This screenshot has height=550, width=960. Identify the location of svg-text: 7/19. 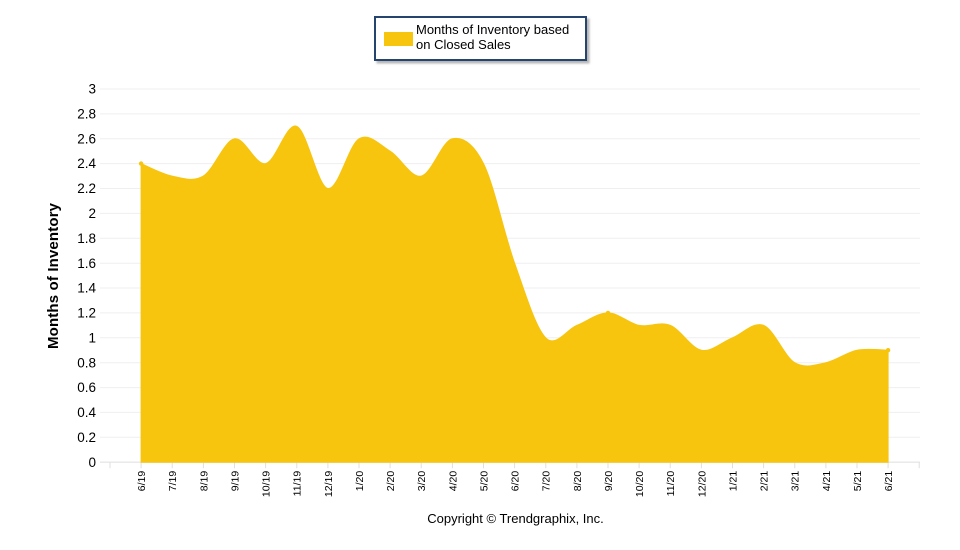
(173, 481).